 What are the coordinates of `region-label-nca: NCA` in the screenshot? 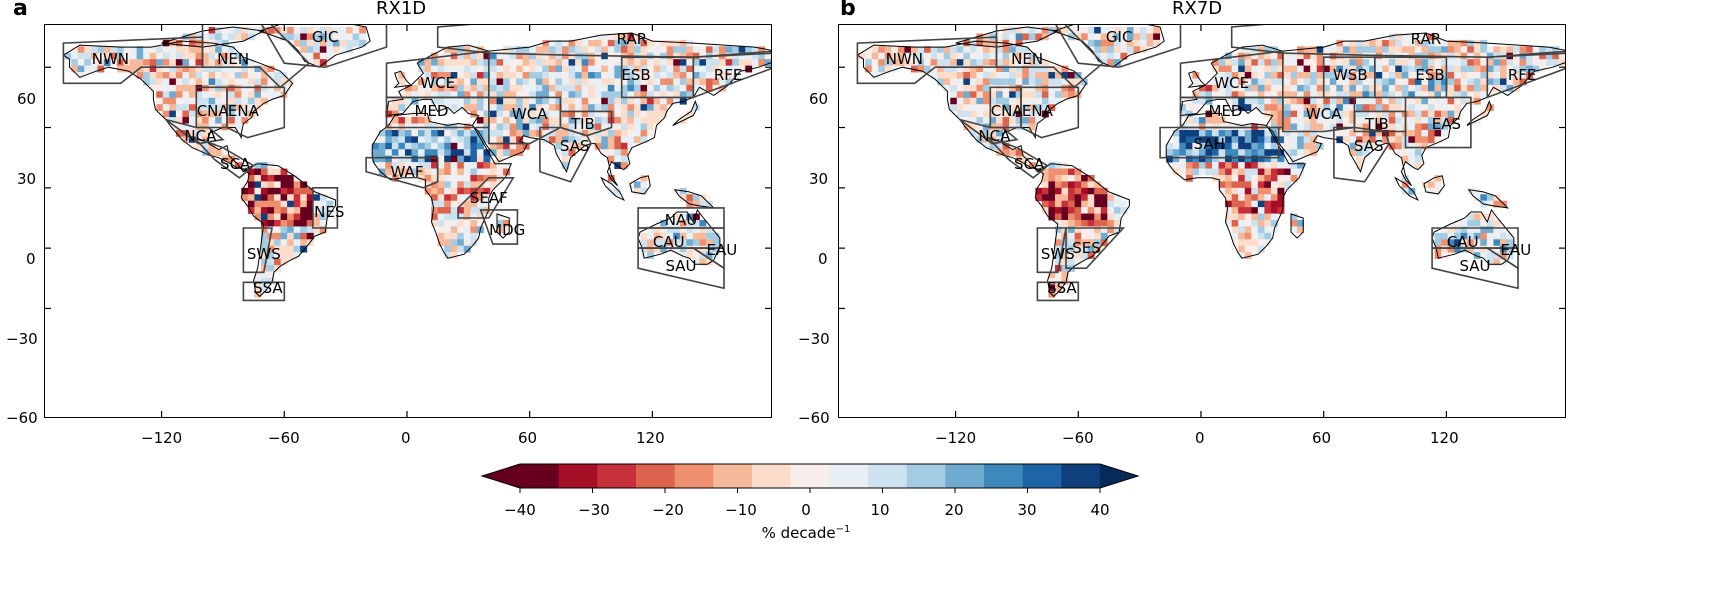 It's located at (994, 135).